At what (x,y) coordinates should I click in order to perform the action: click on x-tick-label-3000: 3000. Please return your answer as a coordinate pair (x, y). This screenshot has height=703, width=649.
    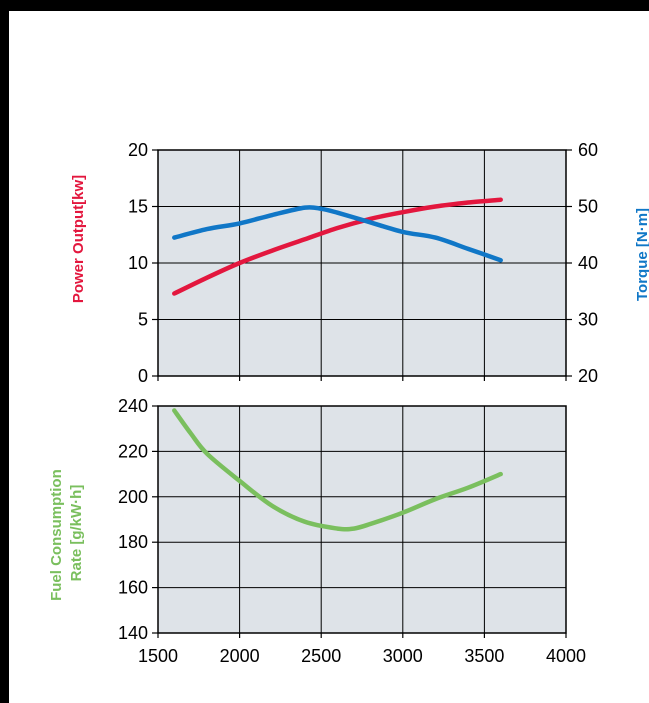
    Looking at the image, I should click on (403, 656).